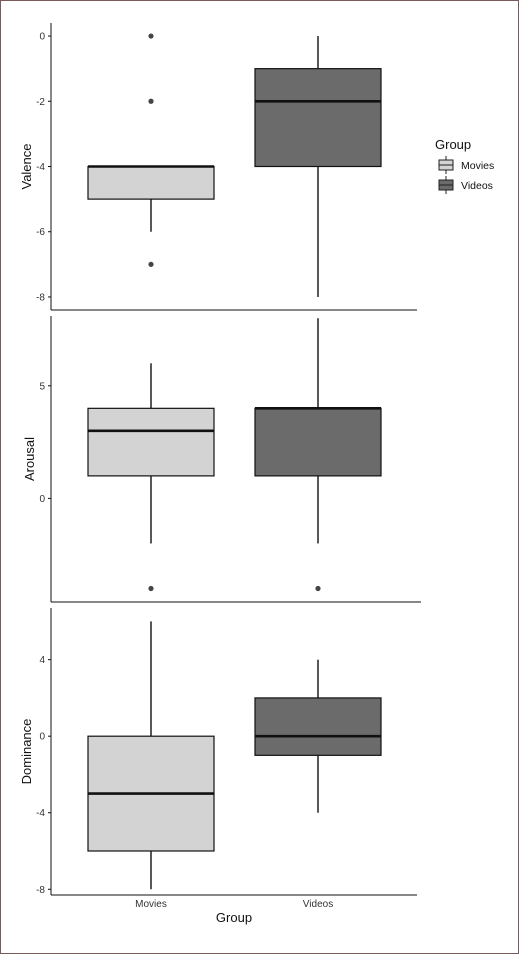  What do you see at coordinates (40, 102) in the screenshot?
I see `y-tick-label-valence: -2` at bounding box center [40, 102].